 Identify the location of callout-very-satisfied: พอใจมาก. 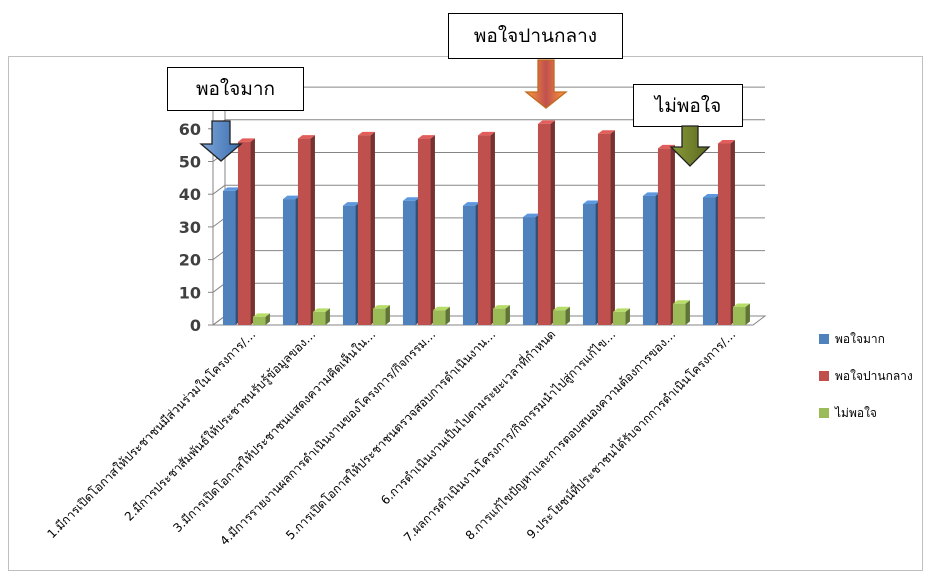
(235, 89).